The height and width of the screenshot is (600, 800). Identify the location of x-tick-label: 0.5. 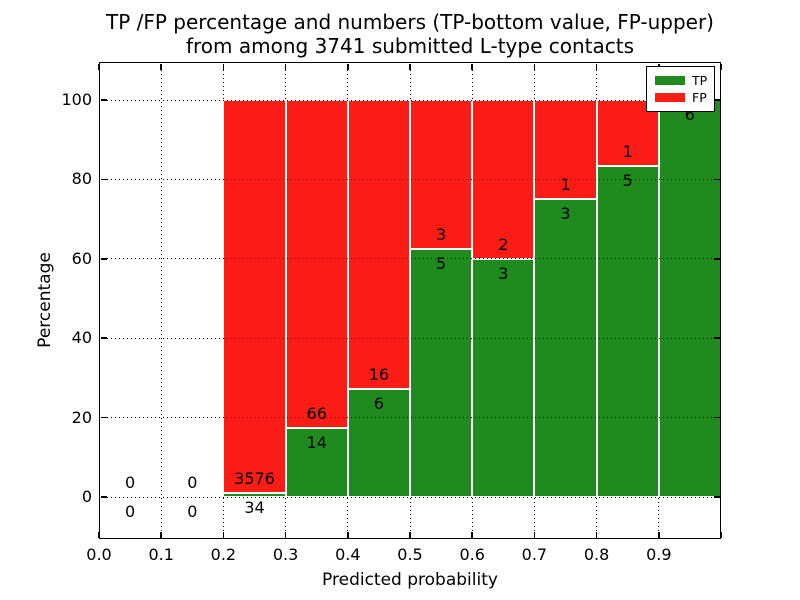
(410, 554).